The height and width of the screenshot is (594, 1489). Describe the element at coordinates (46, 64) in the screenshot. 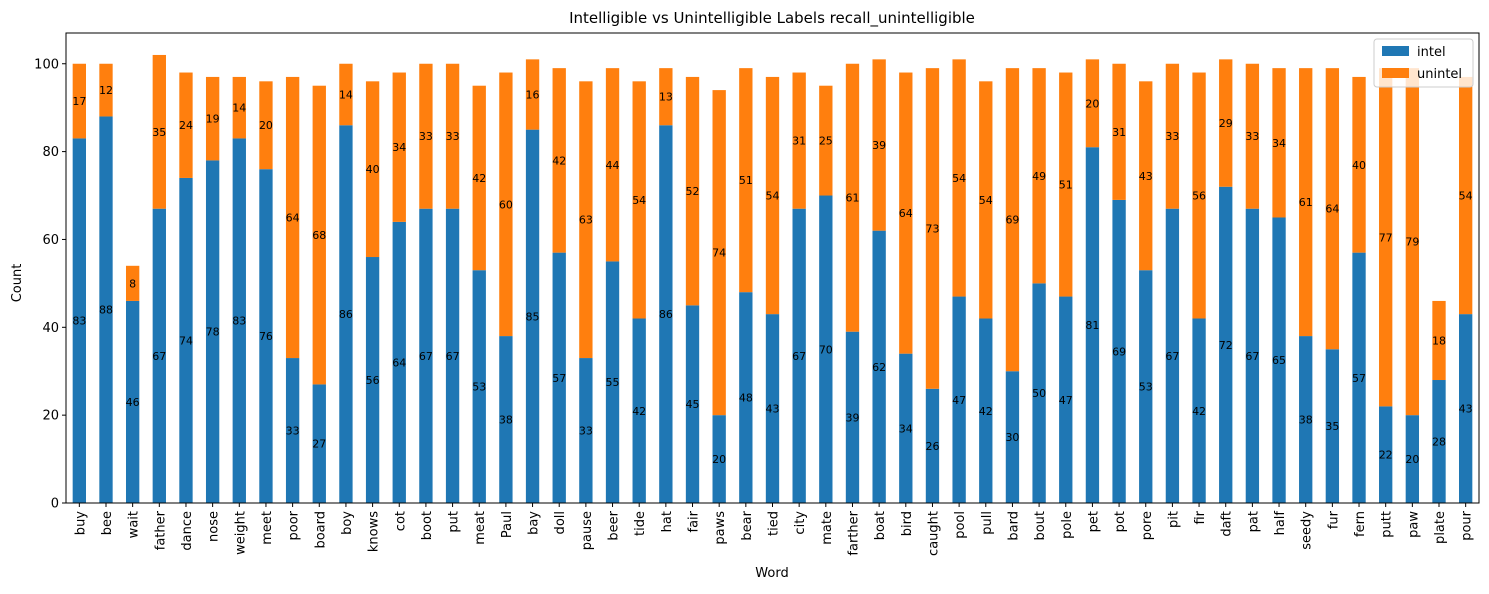

I see `y-tick-label-100: 100` at that location.